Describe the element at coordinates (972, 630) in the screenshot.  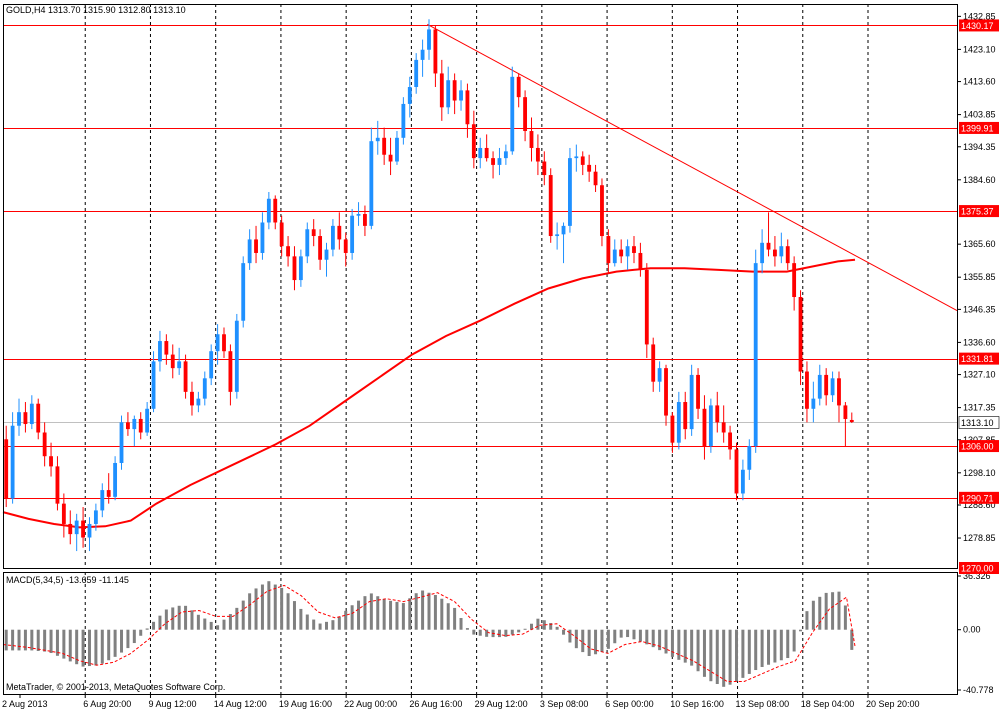
I see `macd-tick-label: 0.00` at that location.